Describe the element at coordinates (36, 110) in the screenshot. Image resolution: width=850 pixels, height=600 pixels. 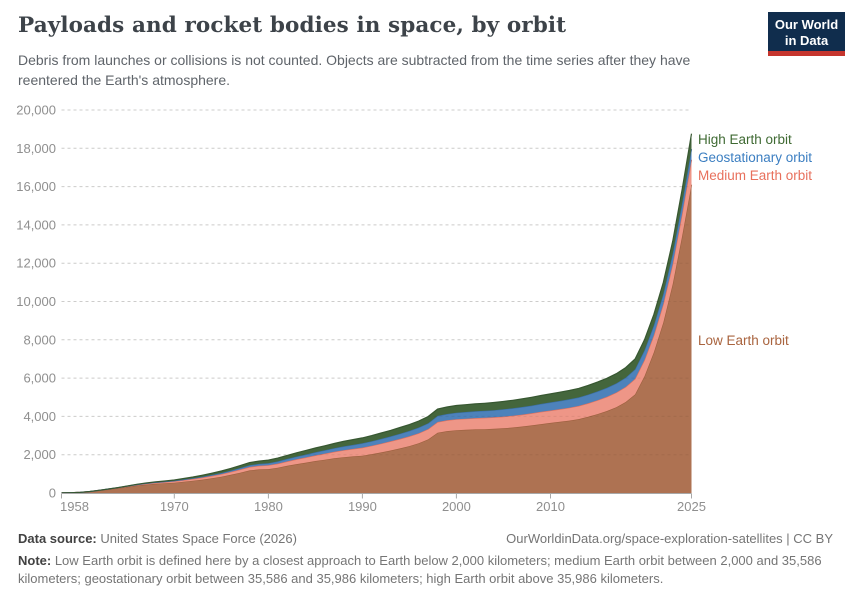
I see `svg-text: 20,000` at that location.